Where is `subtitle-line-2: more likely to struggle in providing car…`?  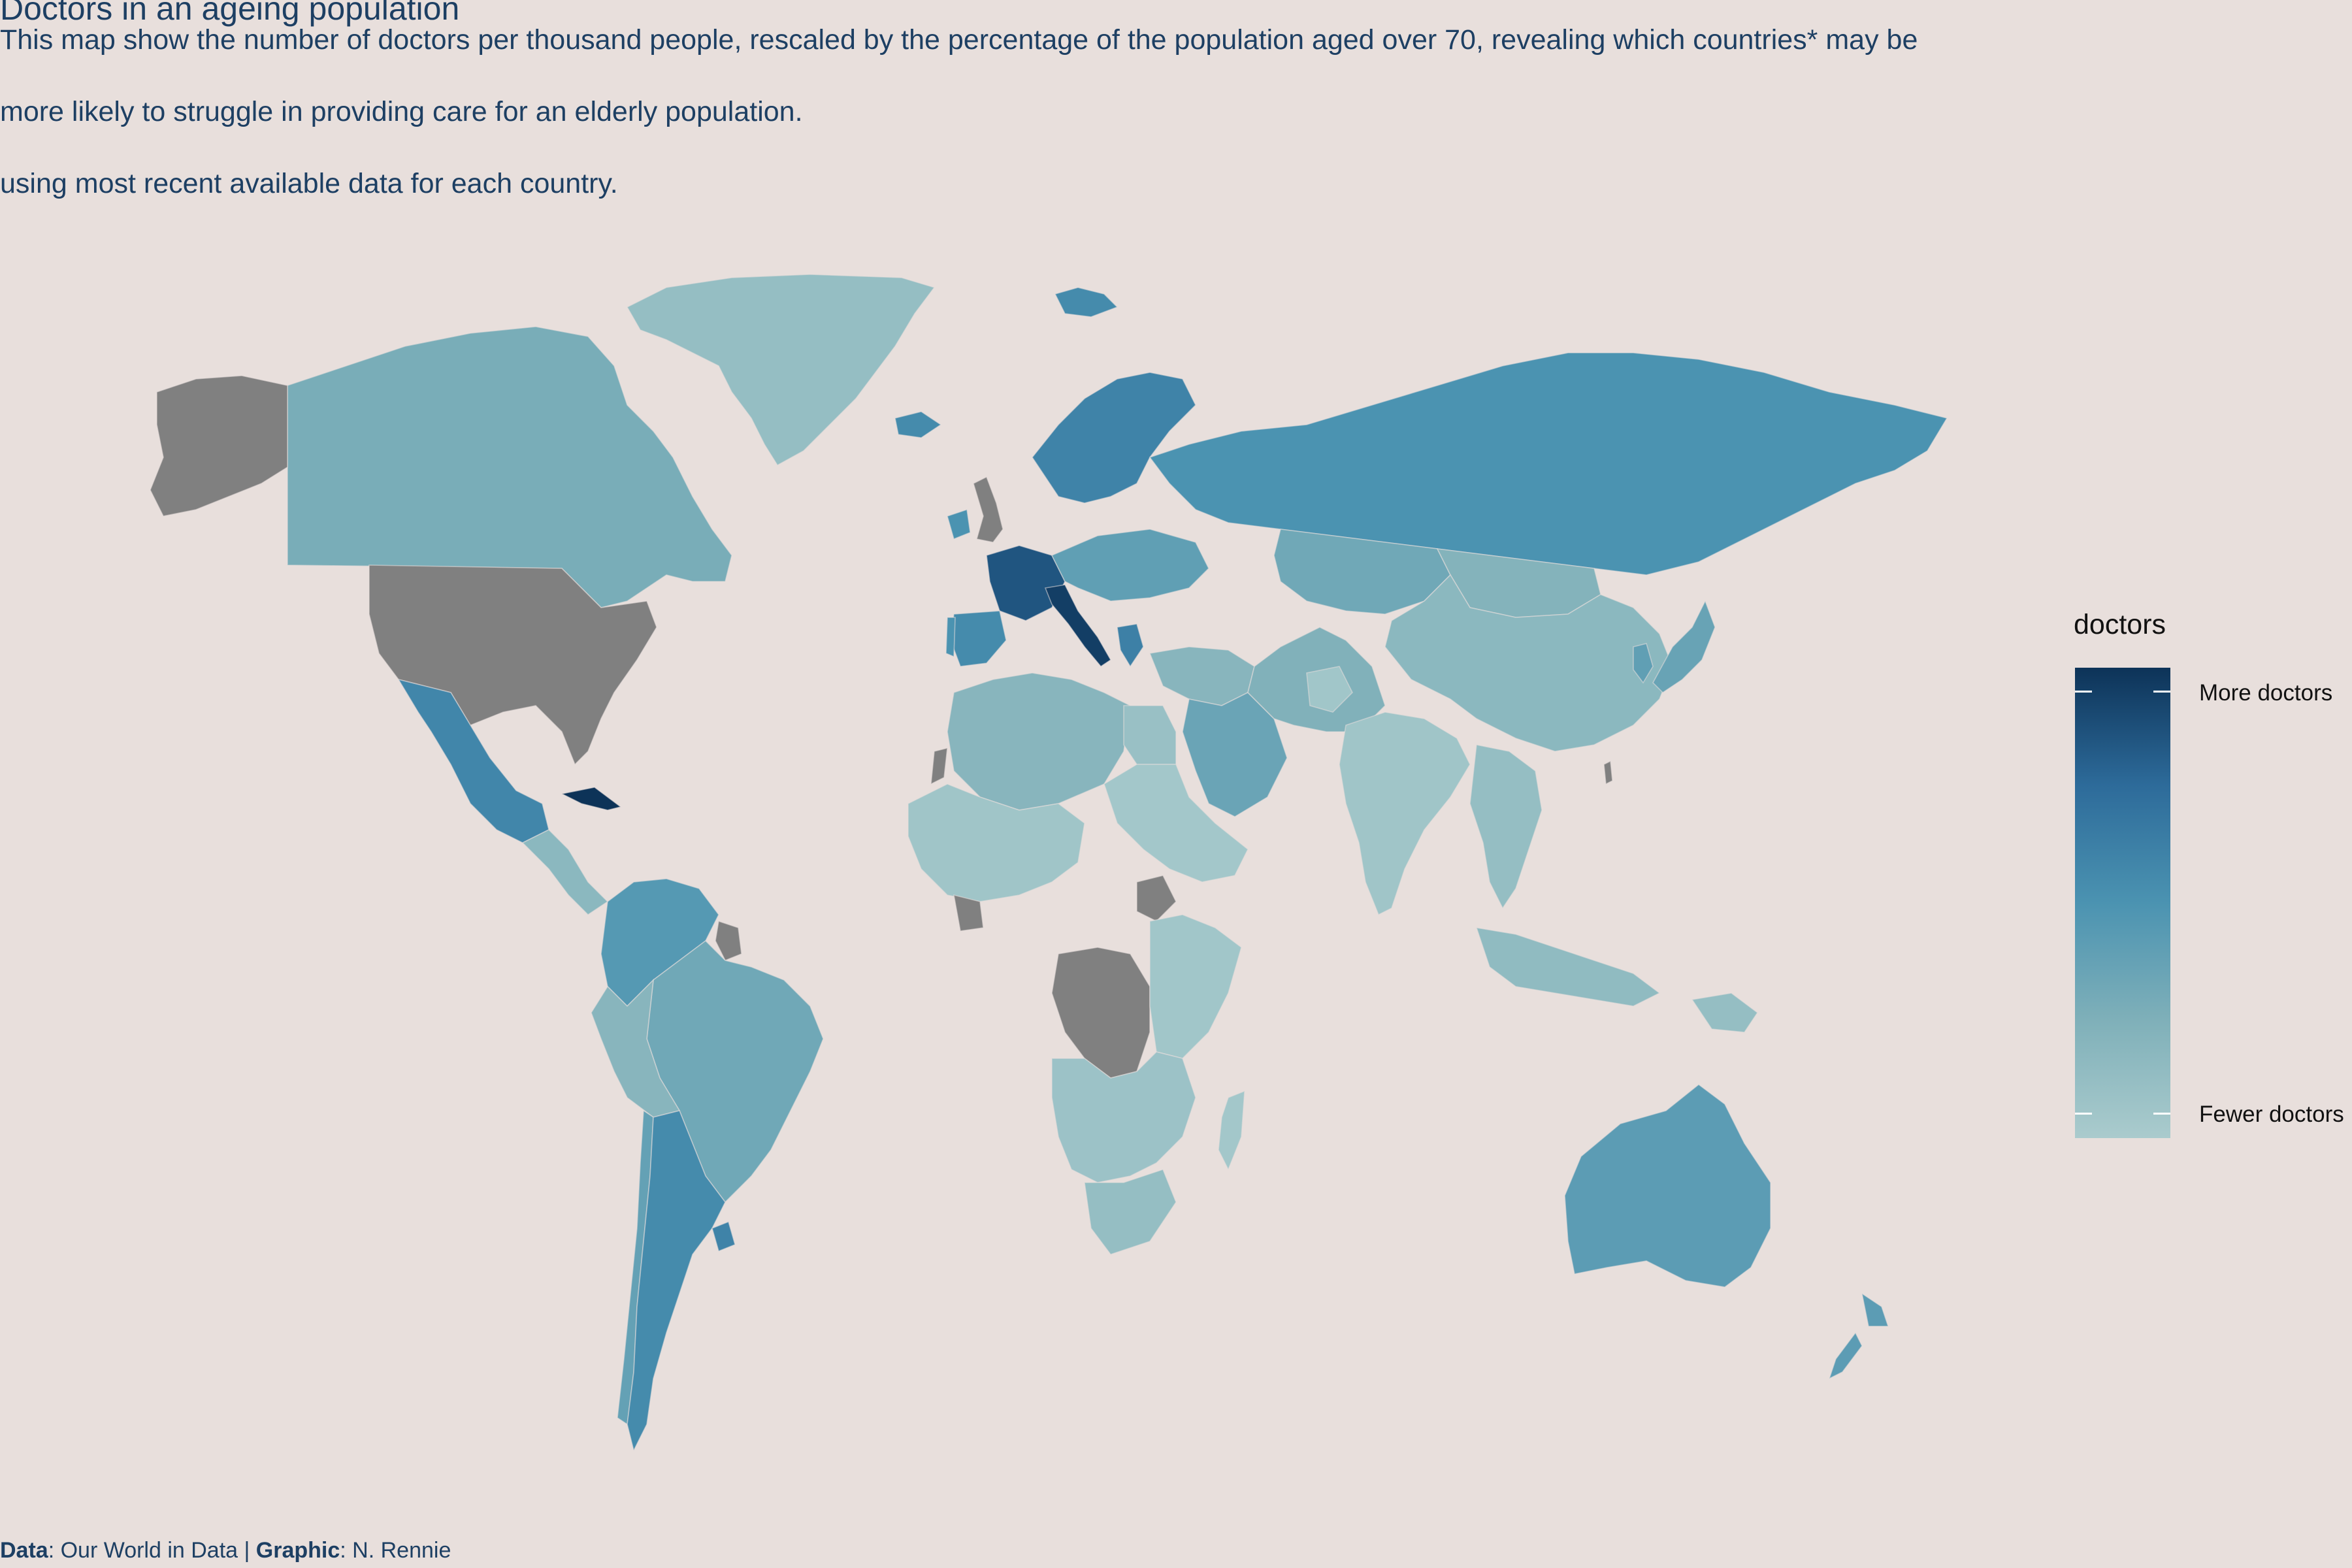 subtitle-line-2: more likely to struggle in providing car… is located at coordinates (401, 111).